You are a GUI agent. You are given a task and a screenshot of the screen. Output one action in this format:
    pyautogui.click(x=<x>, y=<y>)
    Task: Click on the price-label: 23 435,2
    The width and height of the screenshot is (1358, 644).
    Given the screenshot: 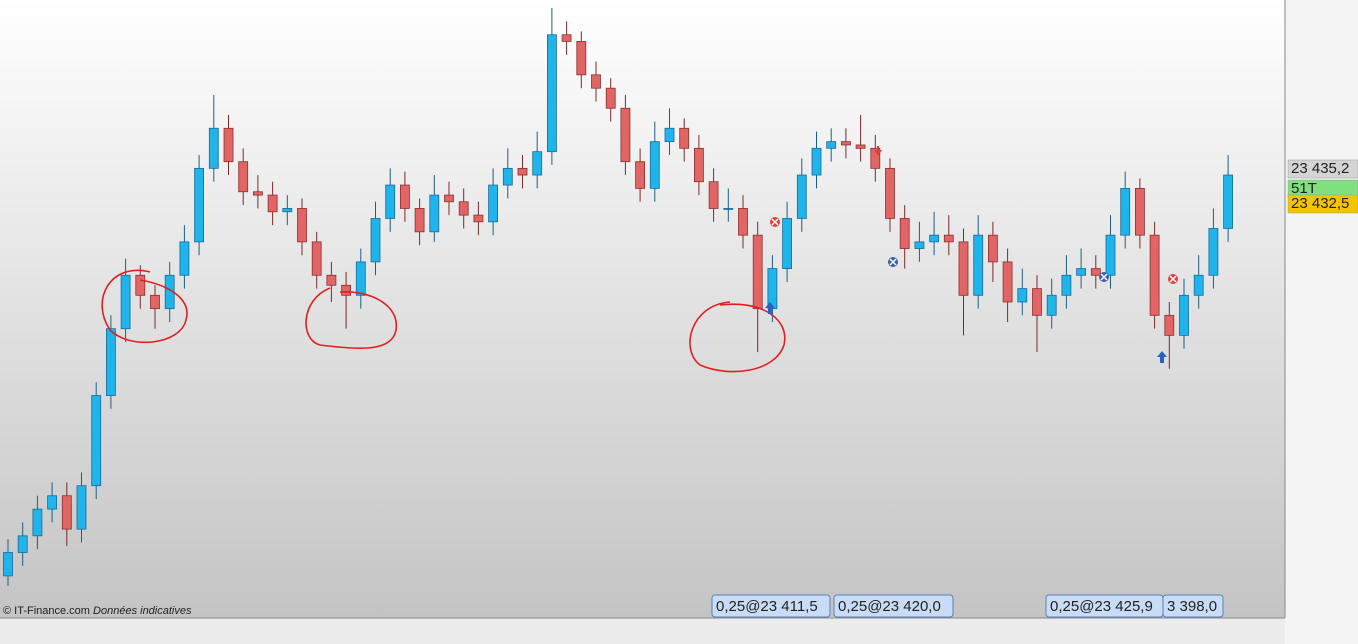 What is the action you would take?
    pyautogui.click(x=1320, y=168)
    